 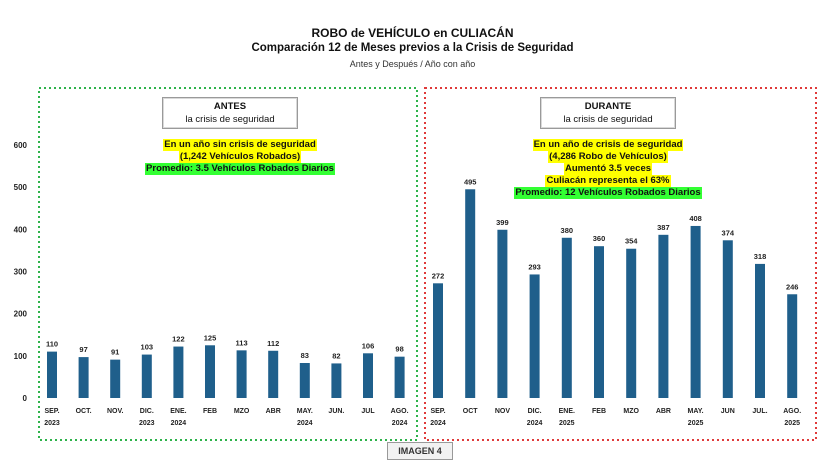 What do you see at coordinates (115, 352) in the screenshot?
I see `data-label: 91` at bounding box center [115, 352].